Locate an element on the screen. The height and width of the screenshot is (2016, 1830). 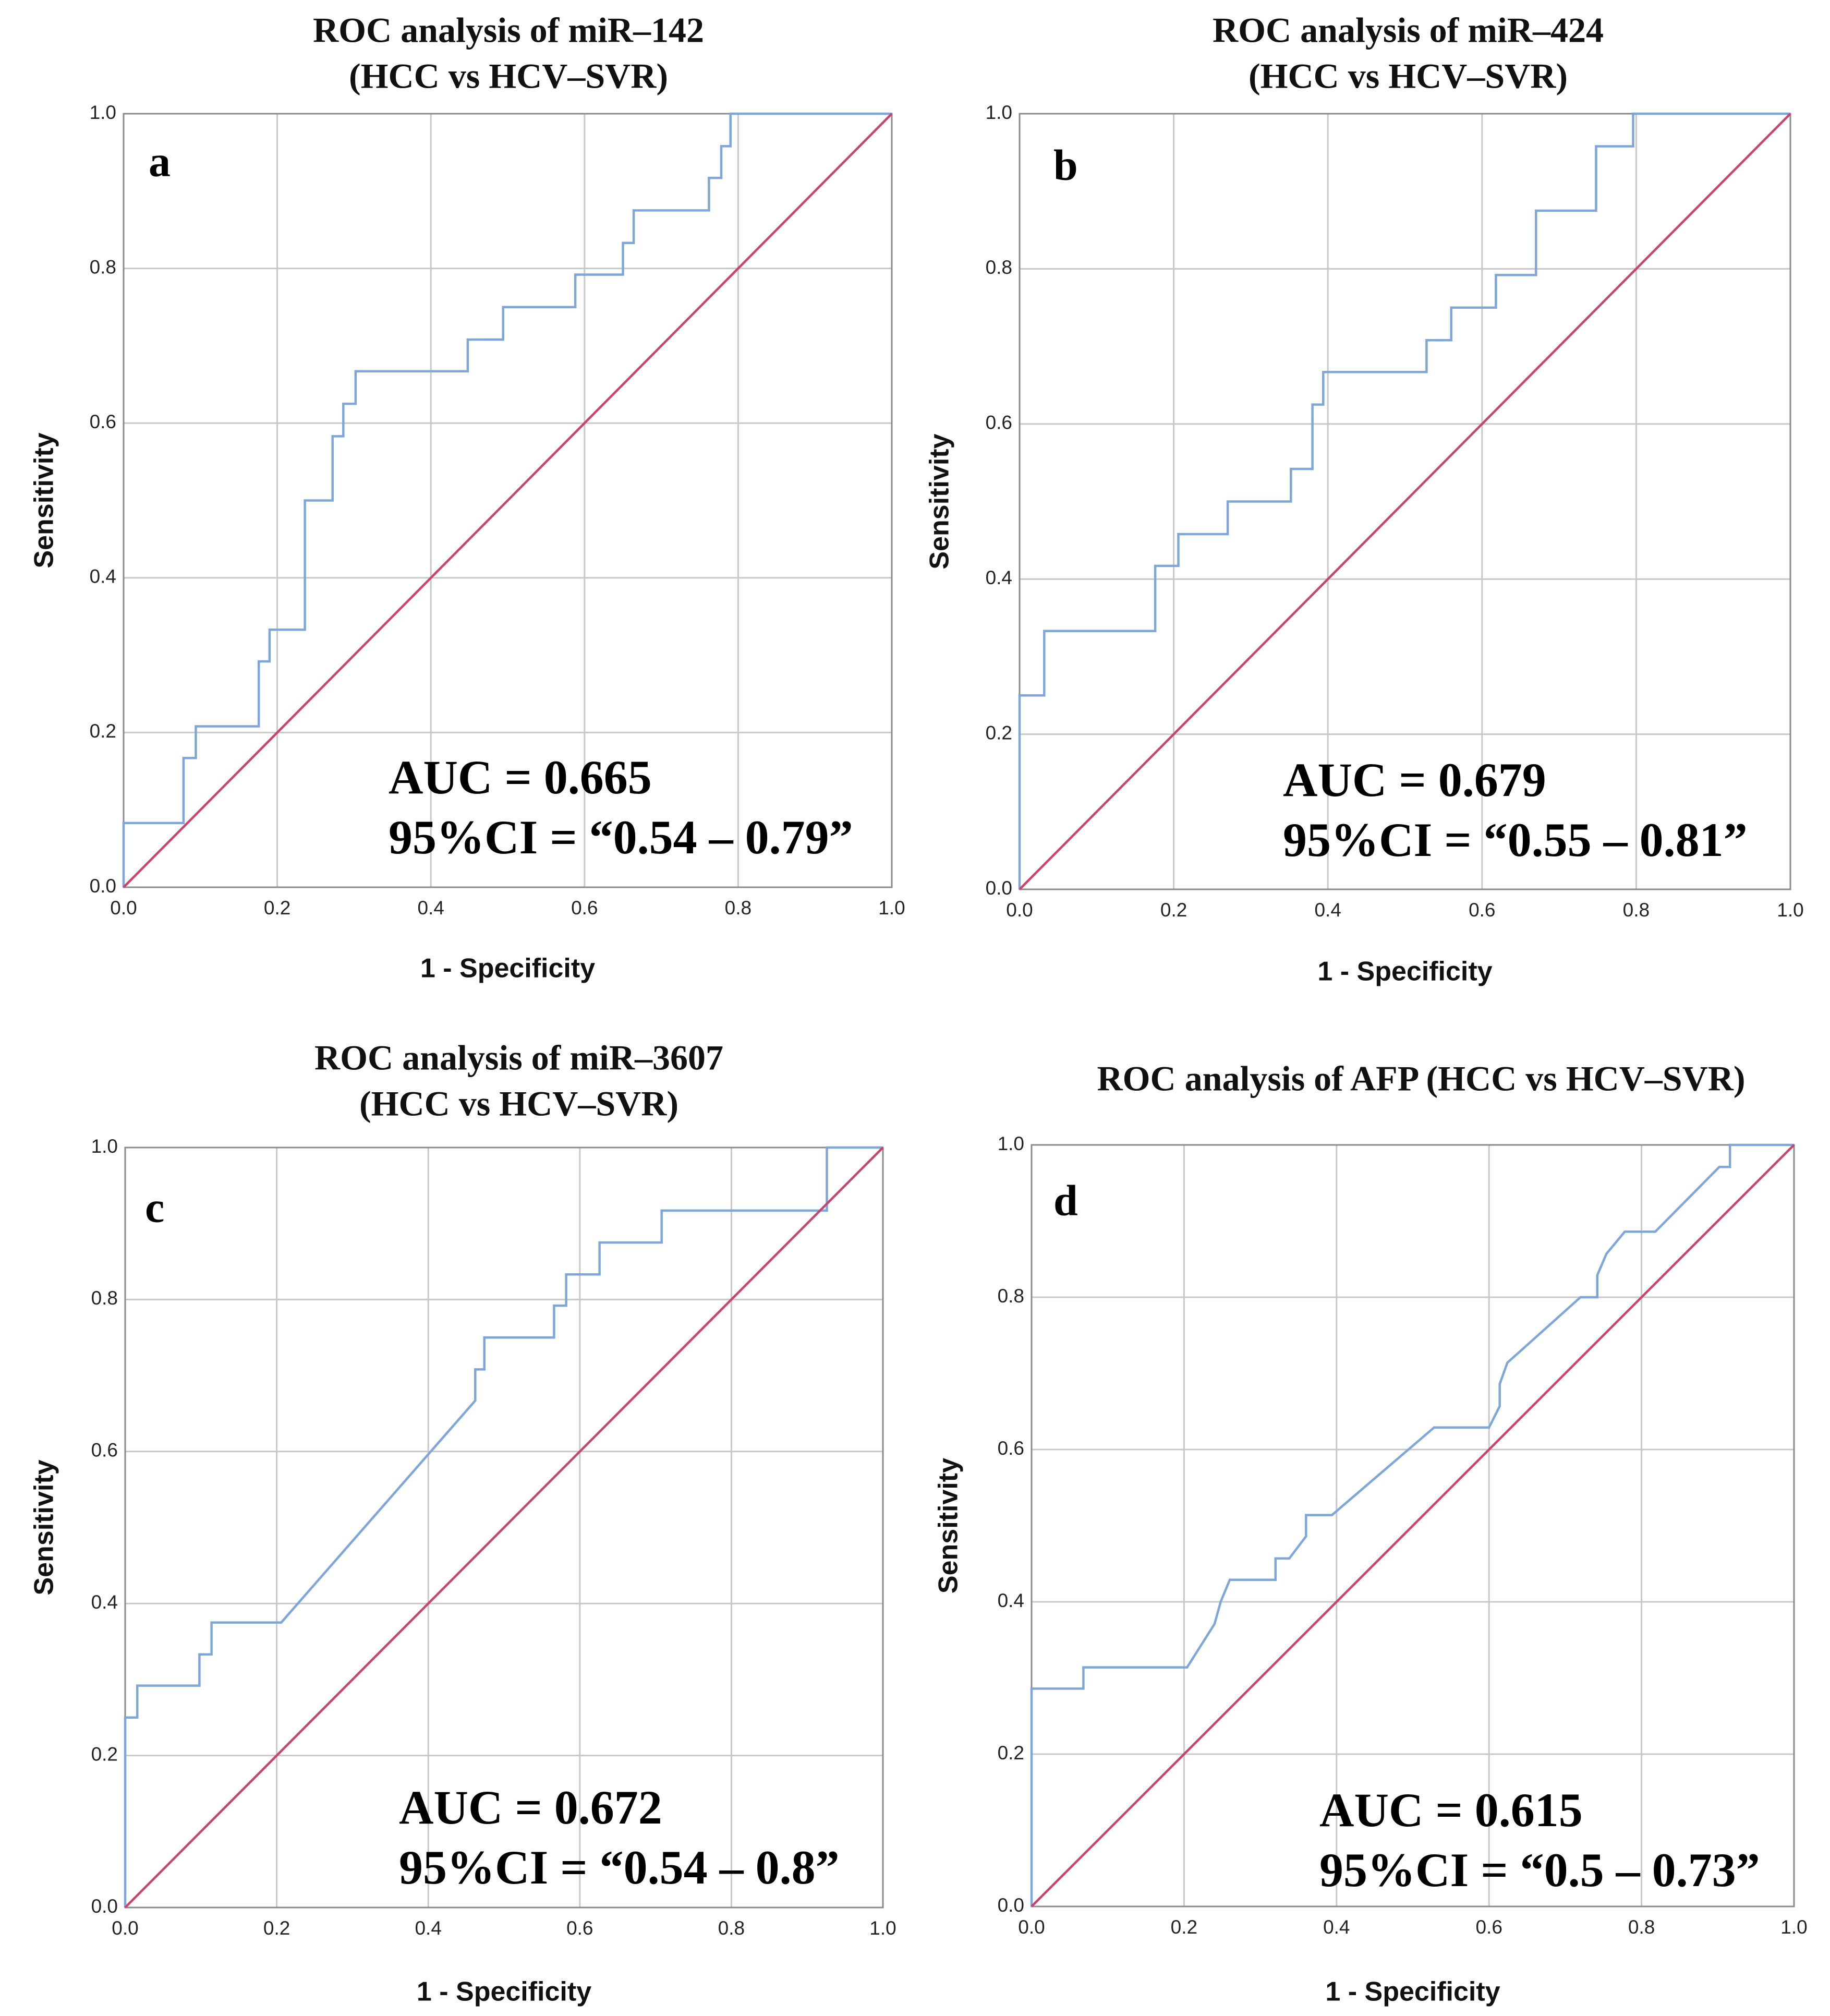
ci-annotation: 95%CI = “0.54 – 0.79” is located at coordinates (621, 837).